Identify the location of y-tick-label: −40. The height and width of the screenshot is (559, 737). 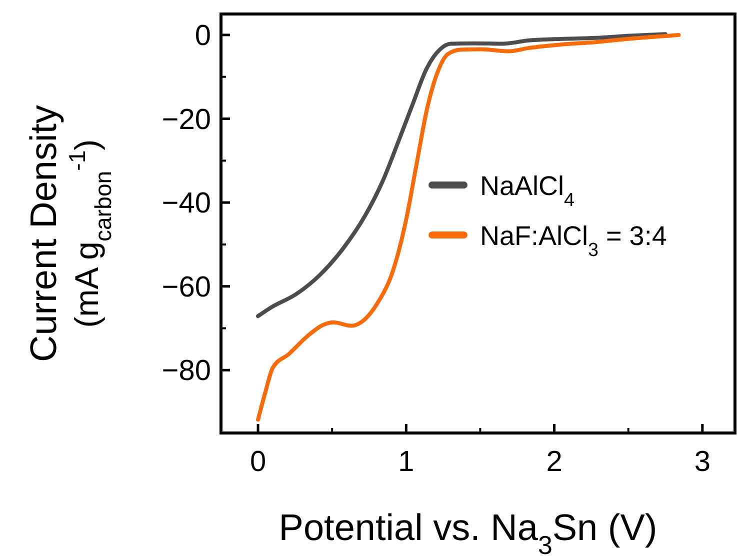
(186, 204).